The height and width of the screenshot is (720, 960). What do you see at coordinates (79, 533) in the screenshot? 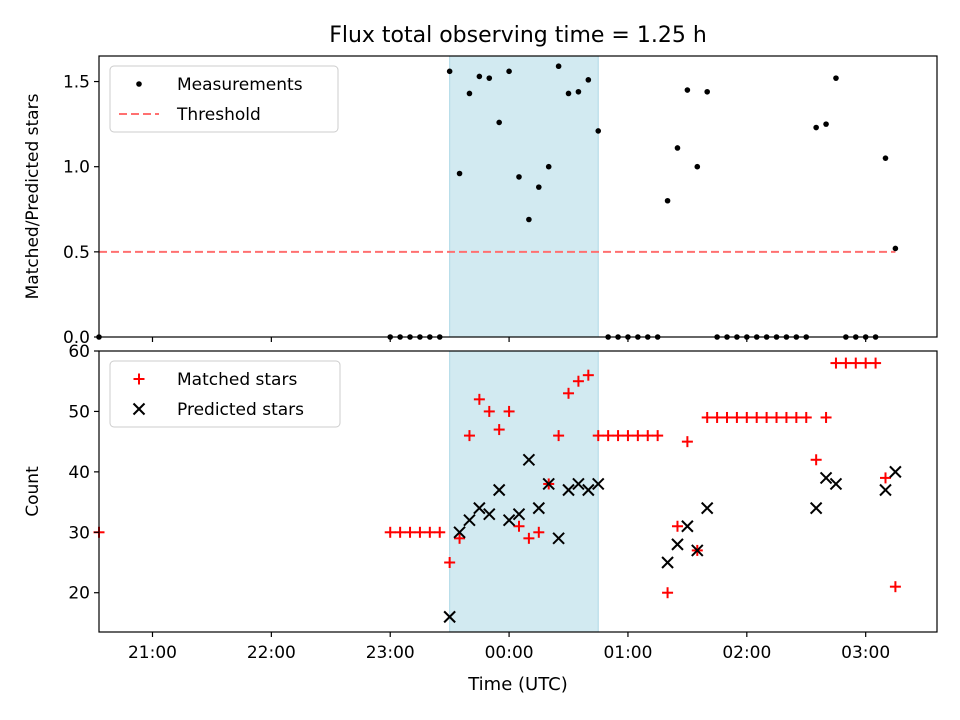
I see `y-tick-label: 30` at bounding box center [79, 533].